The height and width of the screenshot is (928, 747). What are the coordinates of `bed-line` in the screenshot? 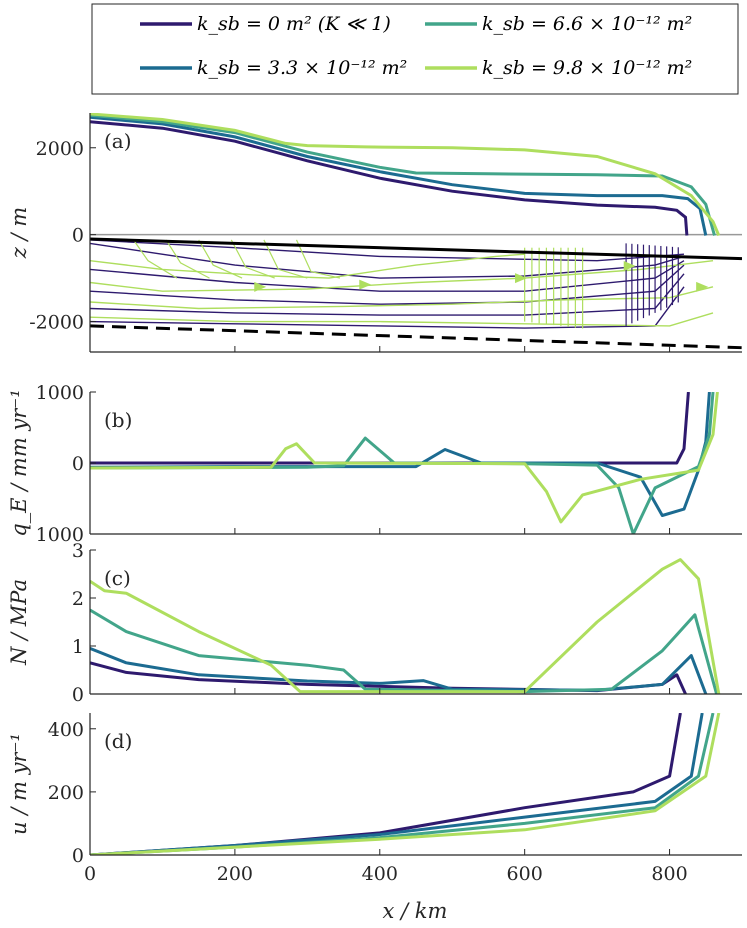 It's located at (416, 249).